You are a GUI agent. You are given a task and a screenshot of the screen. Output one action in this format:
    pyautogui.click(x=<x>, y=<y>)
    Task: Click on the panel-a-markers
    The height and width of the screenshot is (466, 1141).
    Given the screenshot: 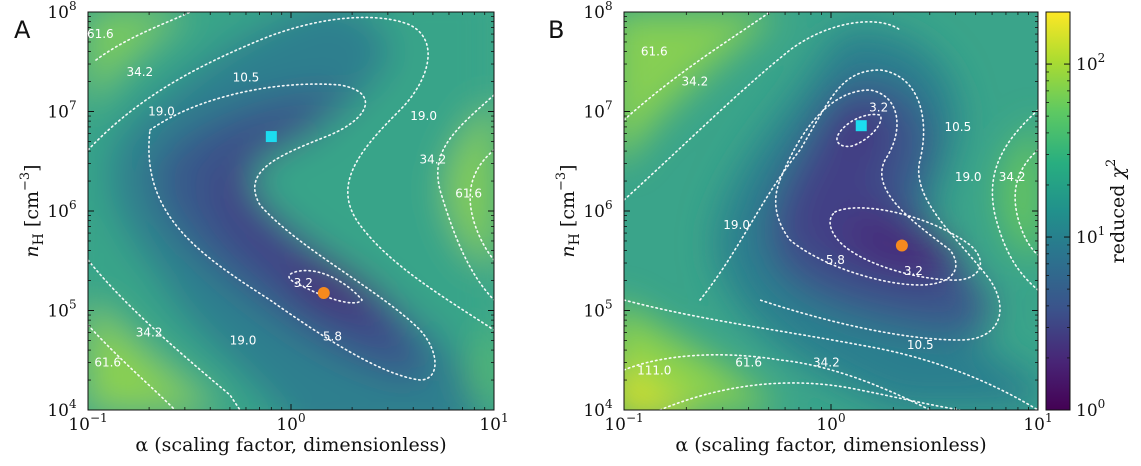 What is the action you would take?
    pyautogui.click(x=297, y=215)
    